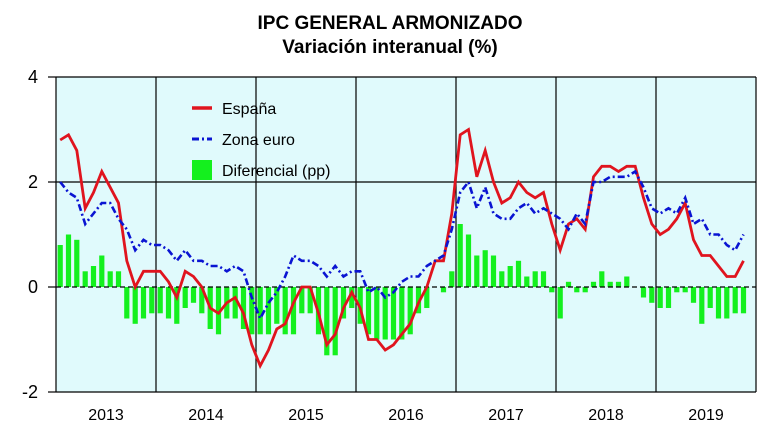  I want to click on x-tick-label: 2017, so click(506, 415).